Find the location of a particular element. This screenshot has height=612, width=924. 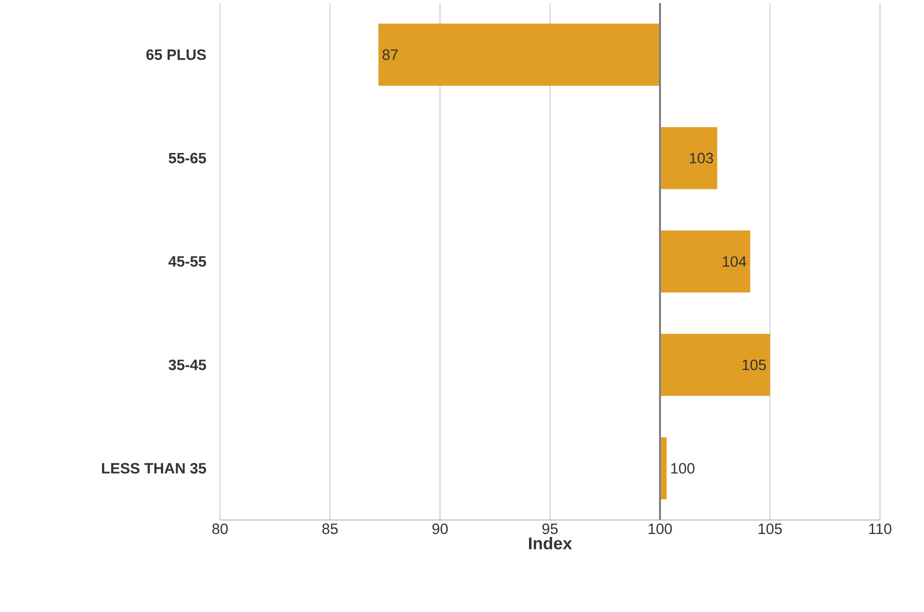

y-tick-label: 45-55 is located at coordinates (187, 261).